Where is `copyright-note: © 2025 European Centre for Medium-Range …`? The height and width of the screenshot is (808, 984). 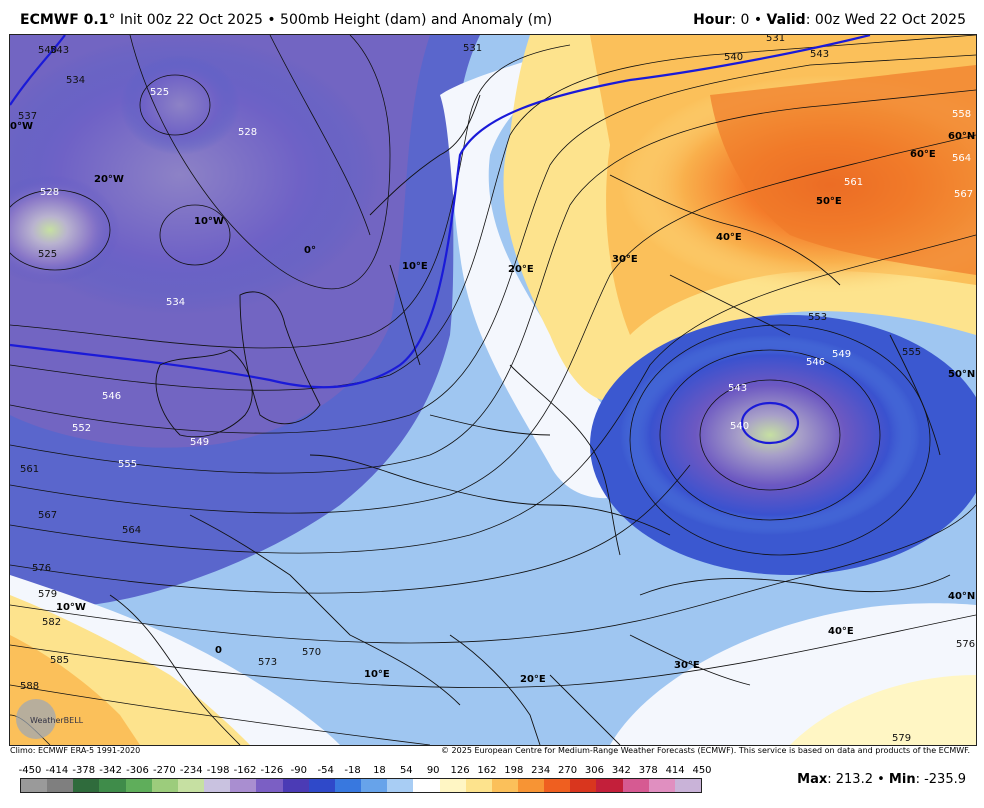
copyright-note: © 2025 European Centre for Medium-Range … is located at coordinates (705, 750).